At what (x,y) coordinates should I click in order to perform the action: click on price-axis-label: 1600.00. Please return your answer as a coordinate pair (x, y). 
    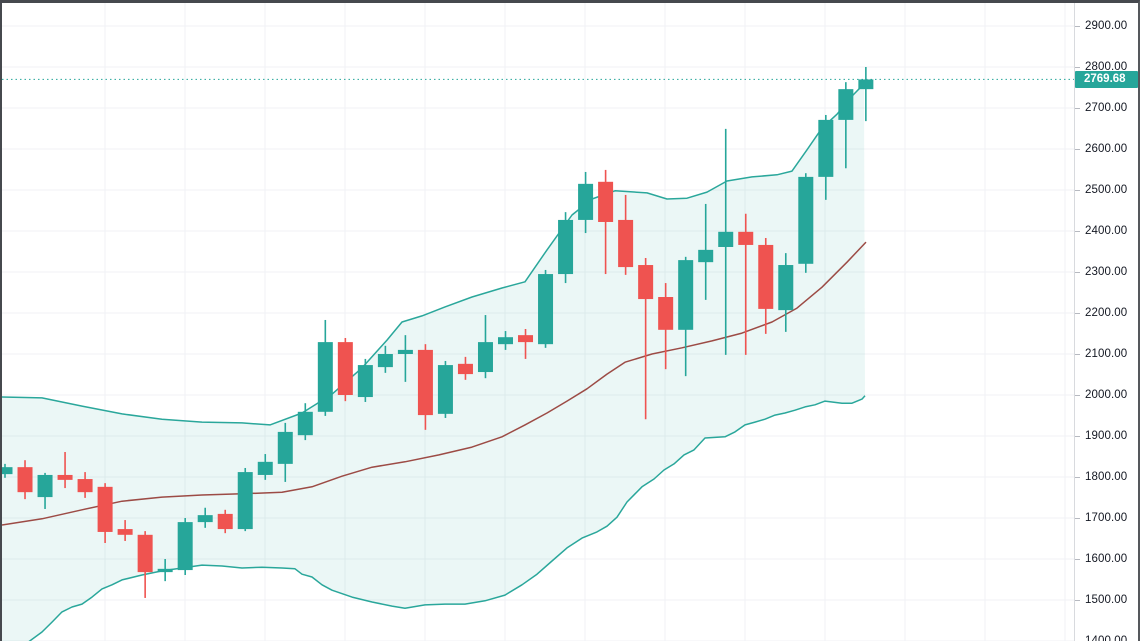
    Looking at the image, I should click on (1101, 559).